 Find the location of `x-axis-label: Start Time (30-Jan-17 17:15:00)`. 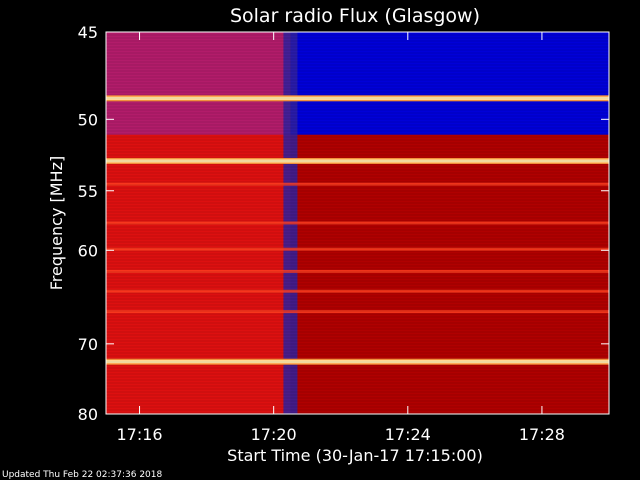

x-axis-label: Start Time (30-Jan-17 17:15:00) is located at coordinates (355, 455).